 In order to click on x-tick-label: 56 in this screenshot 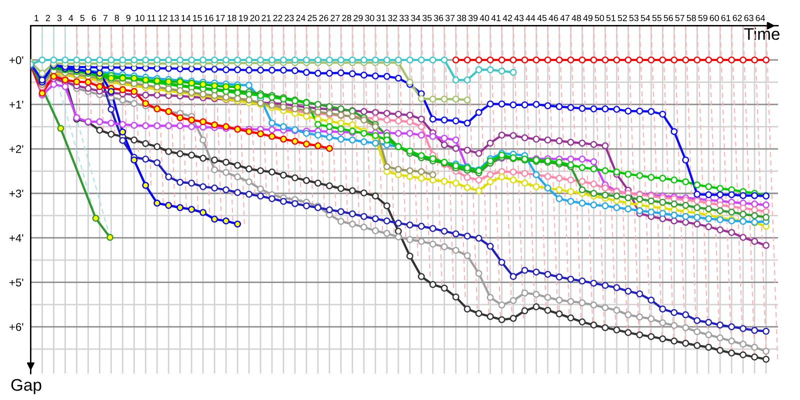, I will do `click(668, 18)`.